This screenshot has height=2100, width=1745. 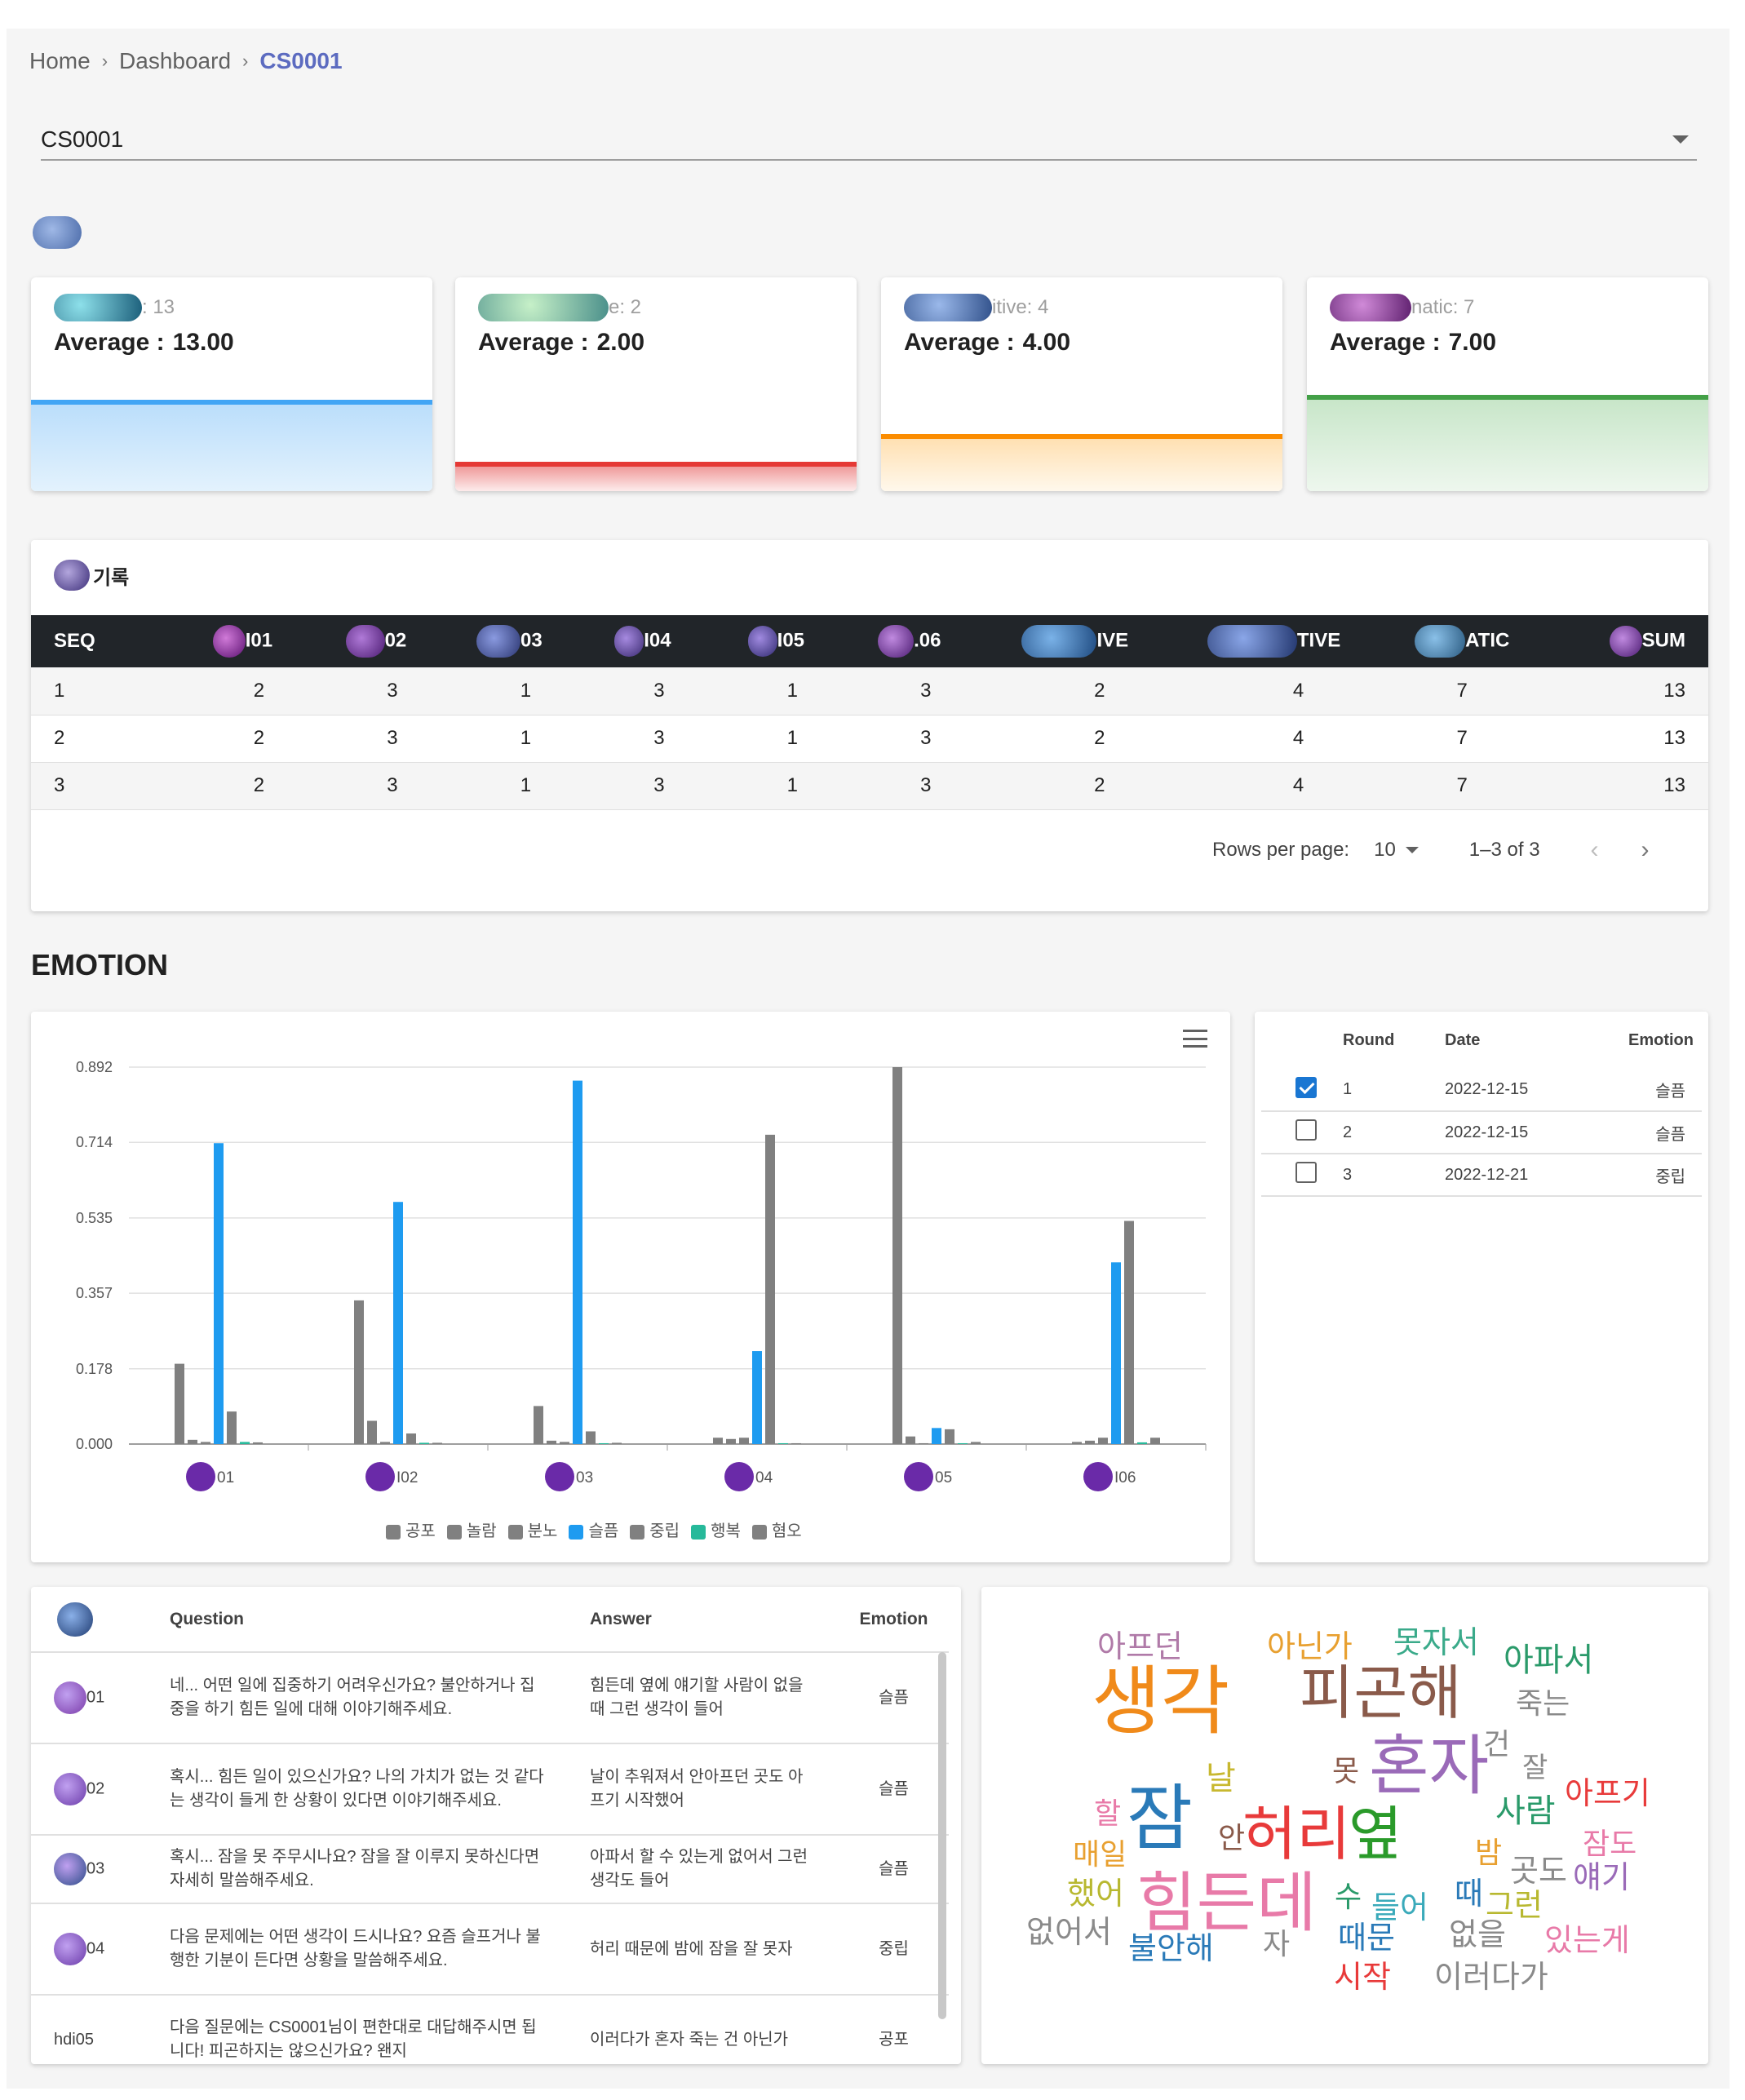 What do you see at coordinates (103, 641) in the screenshot?
I see `col-seq: SEQ` at bounding box center [103, 641].